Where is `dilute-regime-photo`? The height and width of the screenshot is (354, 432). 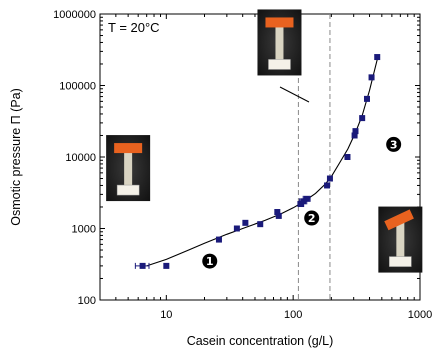
dilute-regime-photo is located at coordinates (128, 168).